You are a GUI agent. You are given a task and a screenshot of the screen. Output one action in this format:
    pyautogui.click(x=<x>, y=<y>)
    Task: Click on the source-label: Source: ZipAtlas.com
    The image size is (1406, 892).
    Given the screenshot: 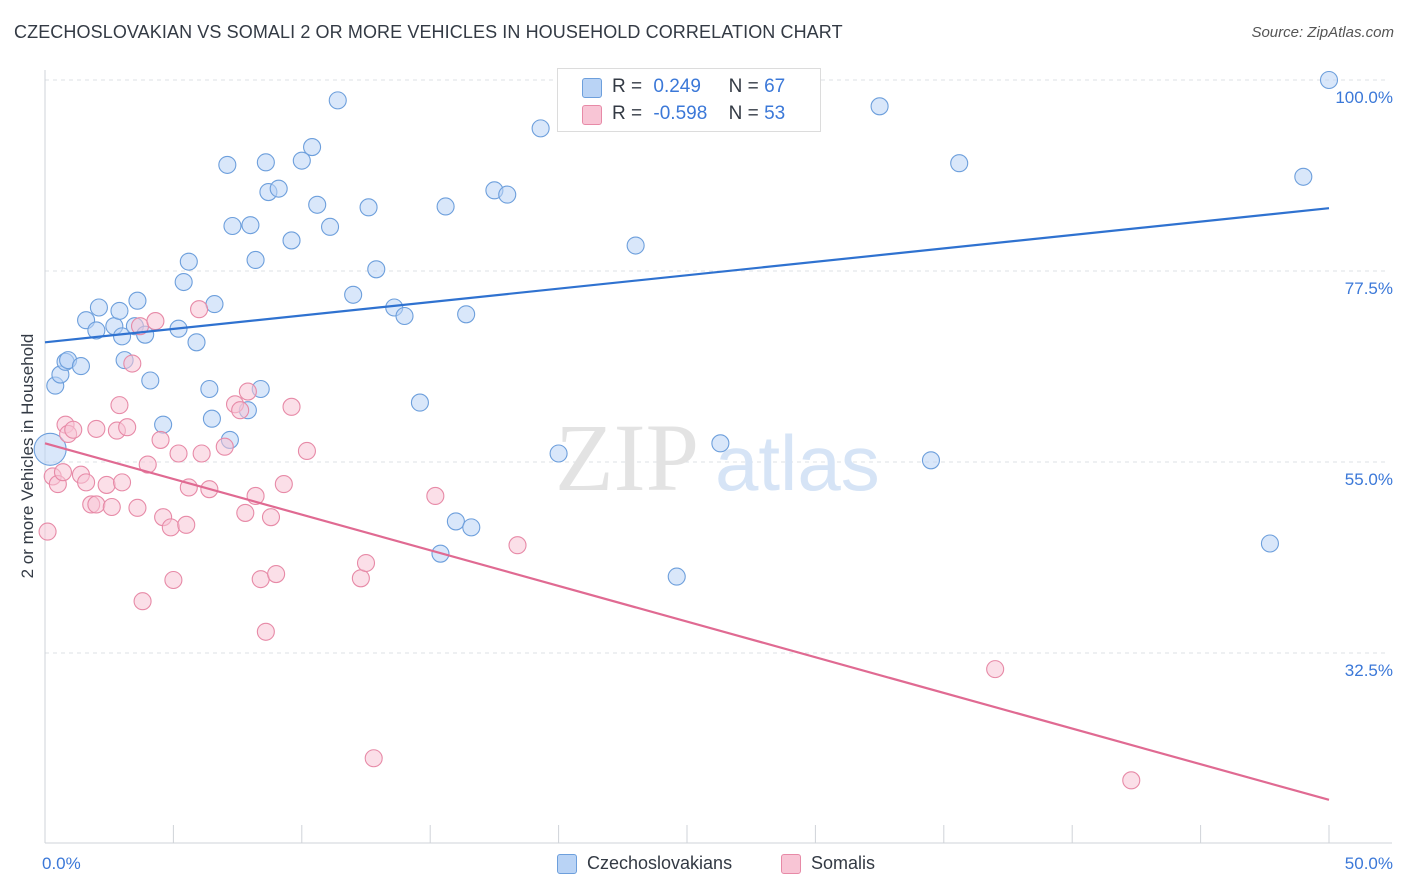 What is the action you would take?
    pyautogui.click(x=1322, y=32)
    